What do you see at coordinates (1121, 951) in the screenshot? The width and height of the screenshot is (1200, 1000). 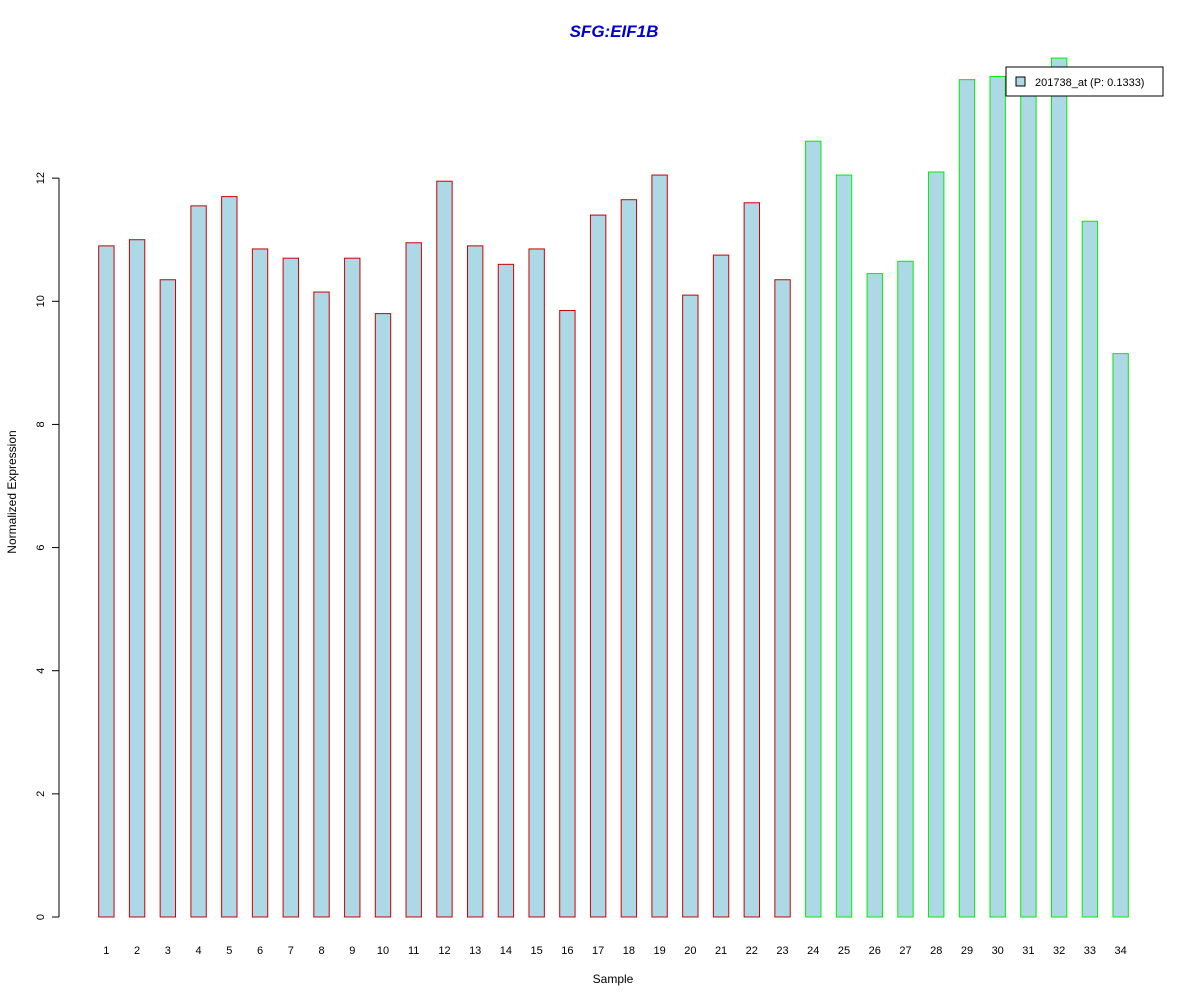 I see `x-tick-label: 34` at bounding box center [1121, 951].